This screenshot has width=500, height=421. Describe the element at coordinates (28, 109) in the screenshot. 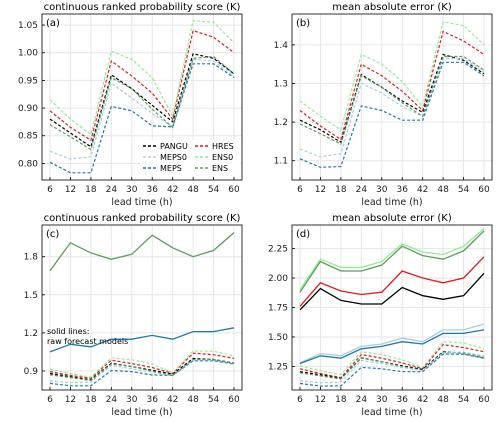

I see `y-tick-label: 0.90` at that location.